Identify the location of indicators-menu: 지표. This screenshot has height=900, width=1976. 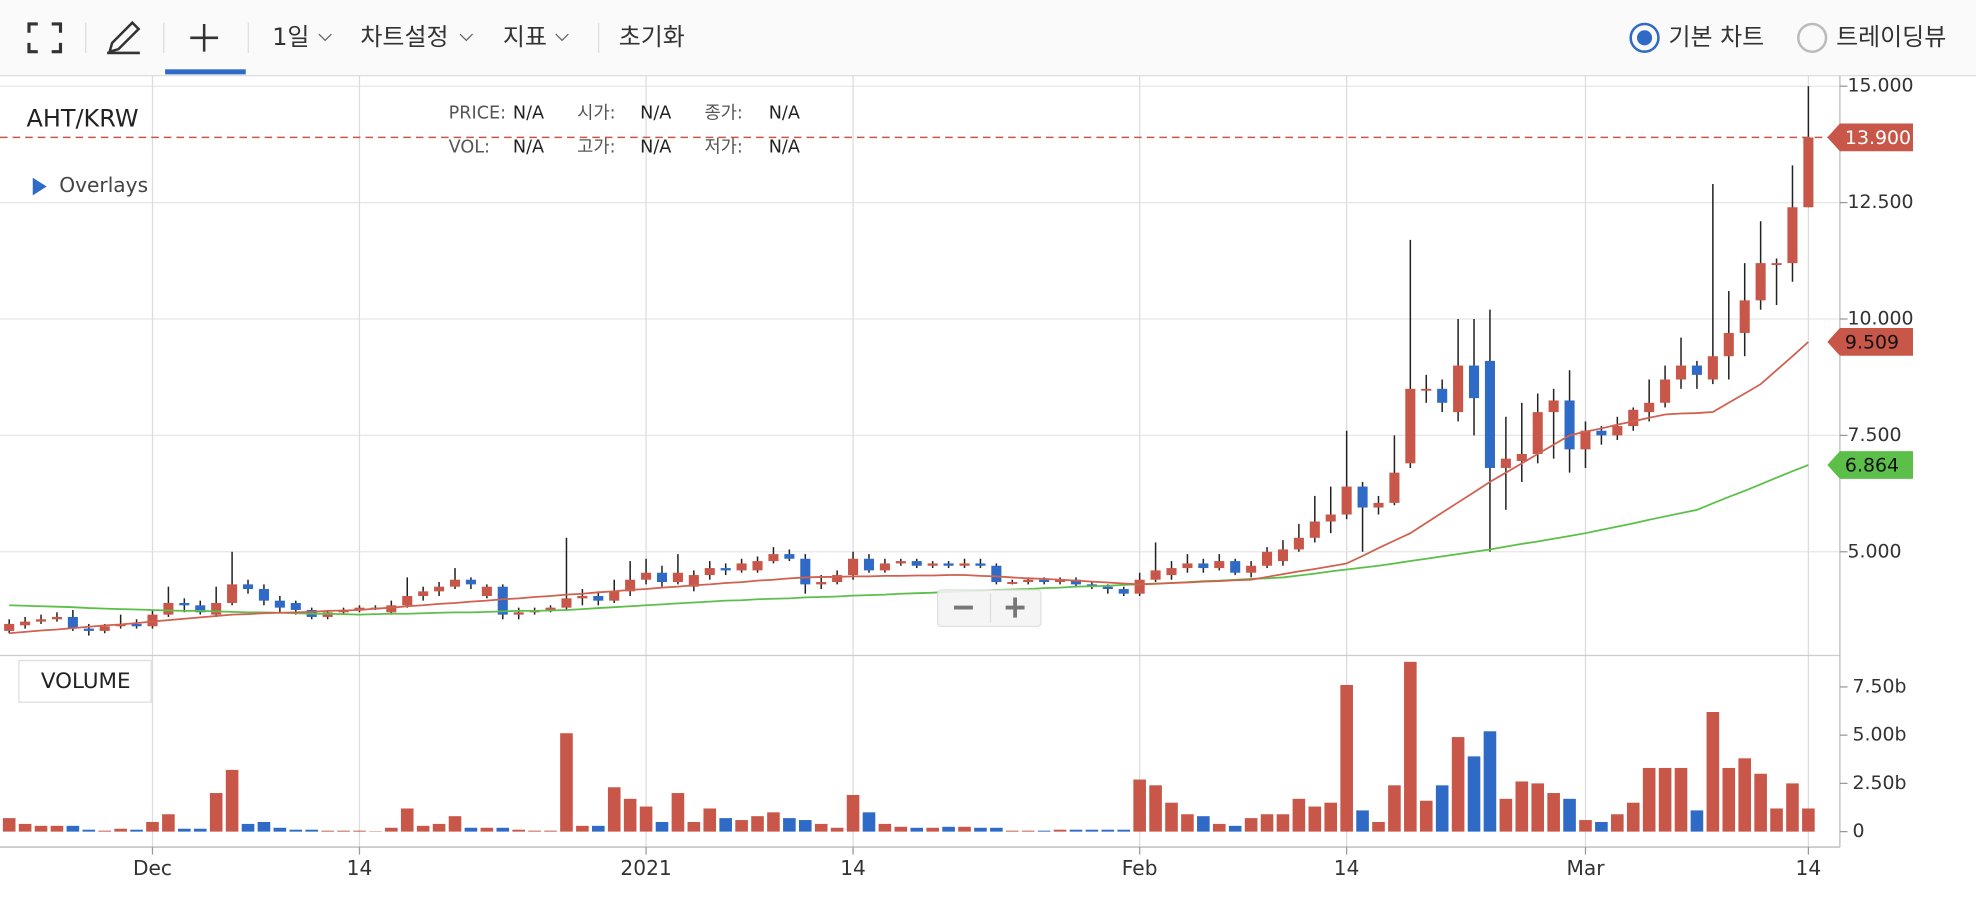
(525, 37).